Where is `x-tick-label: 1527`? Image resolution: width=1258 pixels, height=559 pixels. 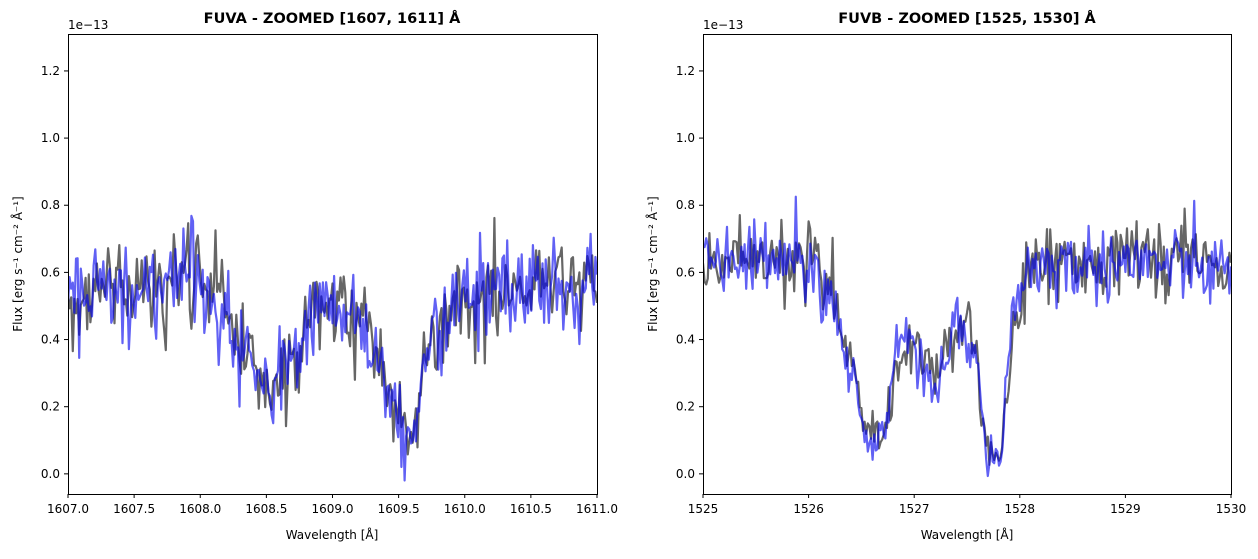 x-tick-label: 1527 is located at coordinates (914, 509).